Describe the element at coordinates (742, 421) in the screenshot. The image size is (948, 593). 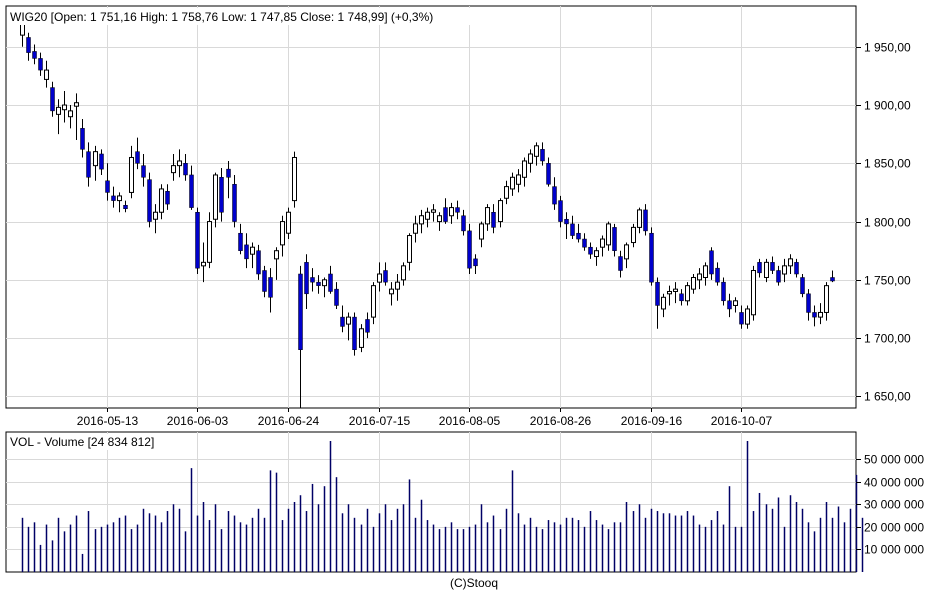
I see `price-x-tick-label: 2016-10-07` at that location.